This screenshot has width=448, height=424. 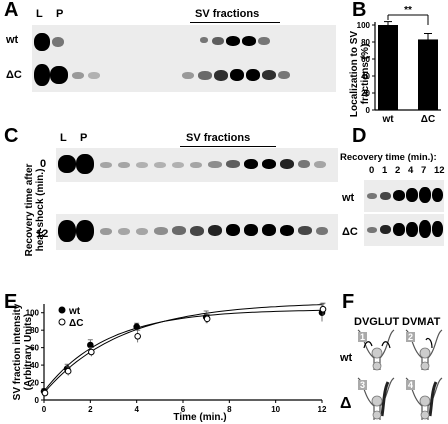 What do you see at coordinates (228, 146) in the screenshot?
I see `fractions-bracket-c` at bounding box center [228, 146].